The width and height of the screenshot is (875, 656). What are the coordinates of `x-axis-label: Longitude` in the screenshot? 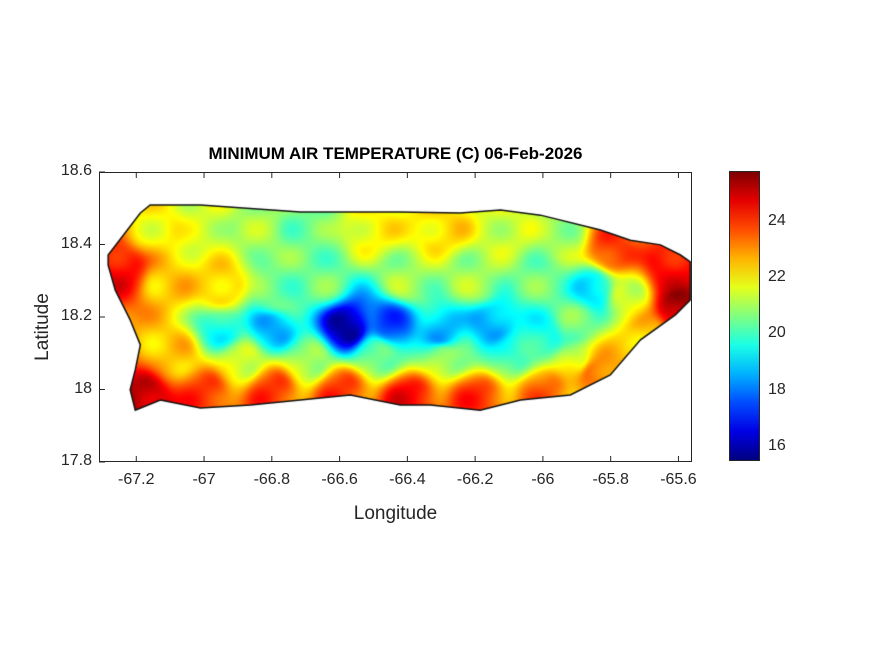 It's located at (395, 513).